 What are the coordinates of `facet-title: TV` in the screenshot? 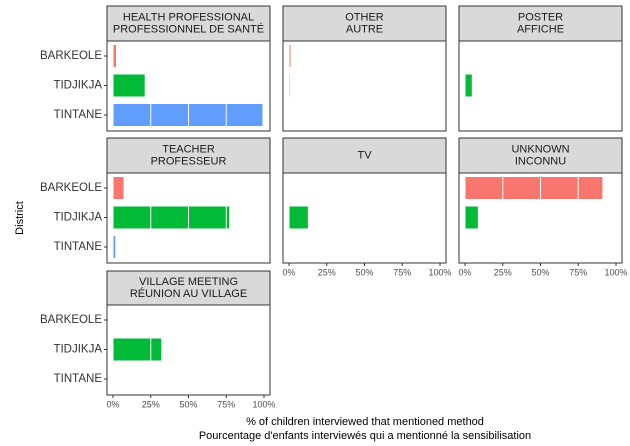 It's located at (364, 155).